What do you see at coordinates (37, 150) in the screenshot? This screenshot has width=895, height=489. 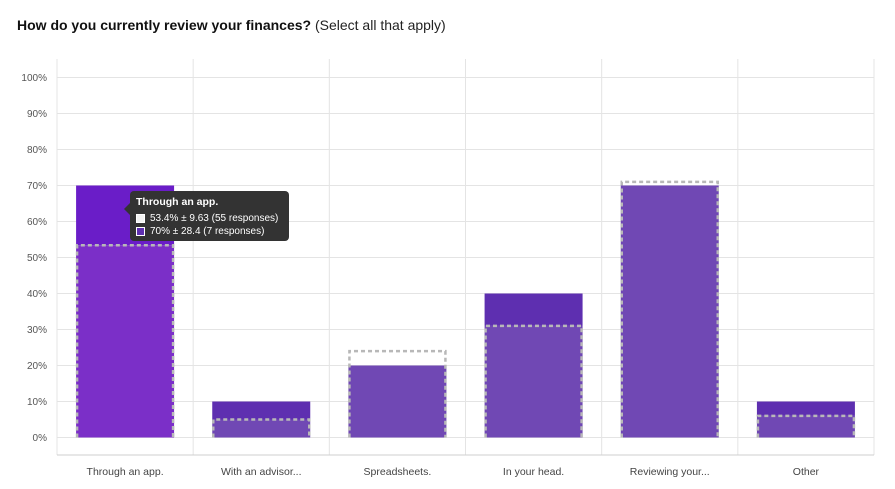 I see `y-tick-label: 80%` at bounding box center [37, 150].